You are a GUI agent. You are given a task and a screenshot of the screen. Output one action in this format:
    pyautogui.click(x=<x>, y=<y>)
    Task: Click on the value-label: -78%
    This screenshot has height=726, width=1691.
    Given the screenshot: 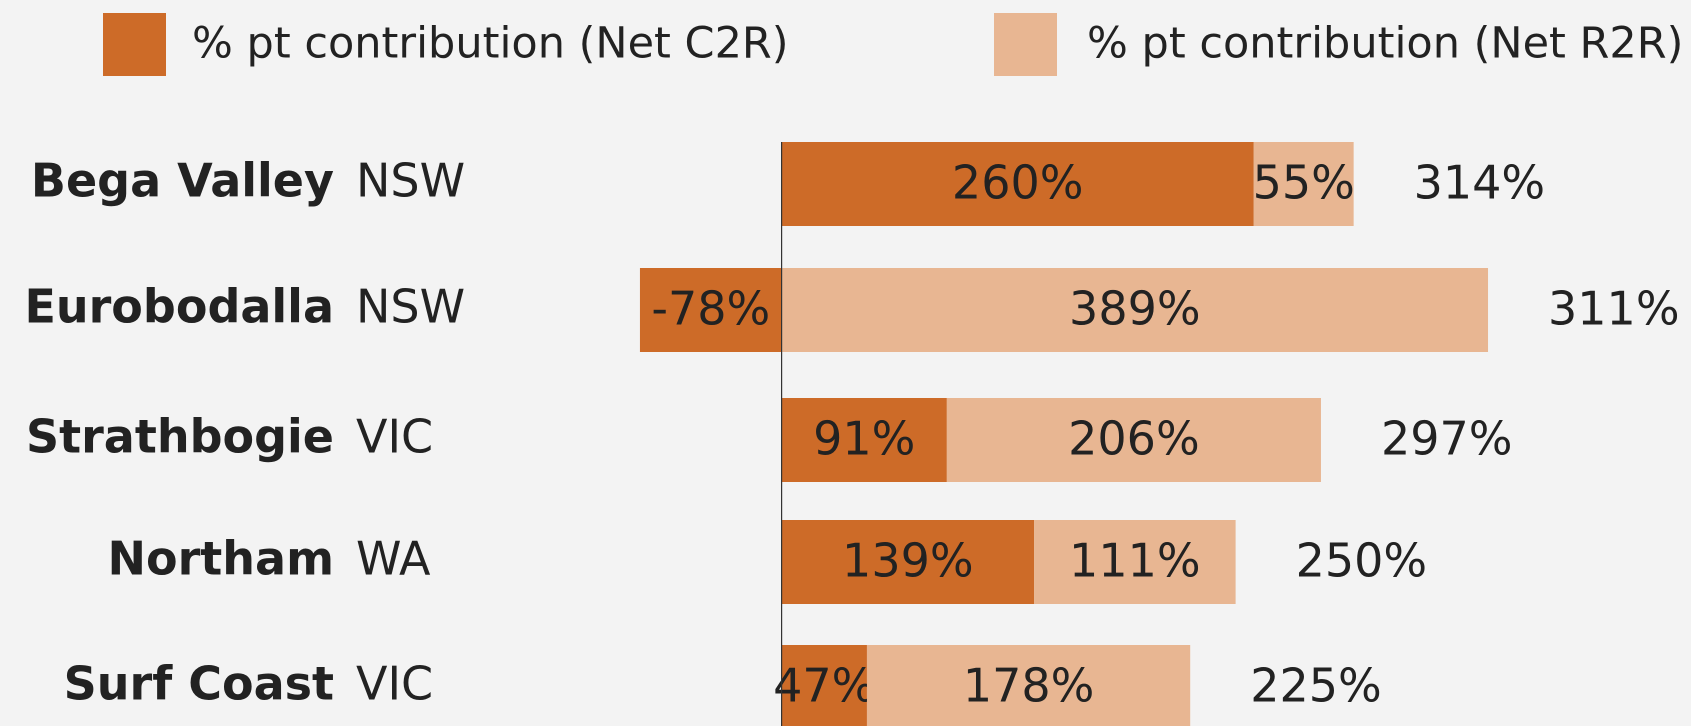 What is the action you would take?
    pyautogui.click(x=710, y=309)
    